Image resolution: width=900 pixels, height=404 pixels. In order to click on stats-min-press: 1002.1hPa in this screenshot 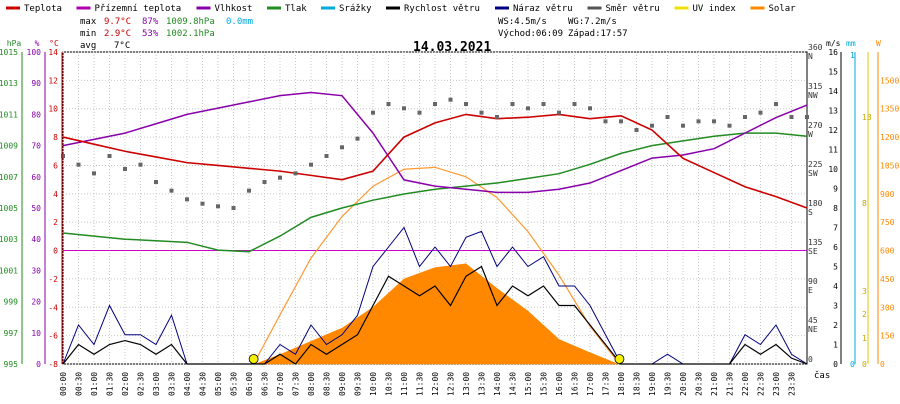, I will do `click(190, 34)`.